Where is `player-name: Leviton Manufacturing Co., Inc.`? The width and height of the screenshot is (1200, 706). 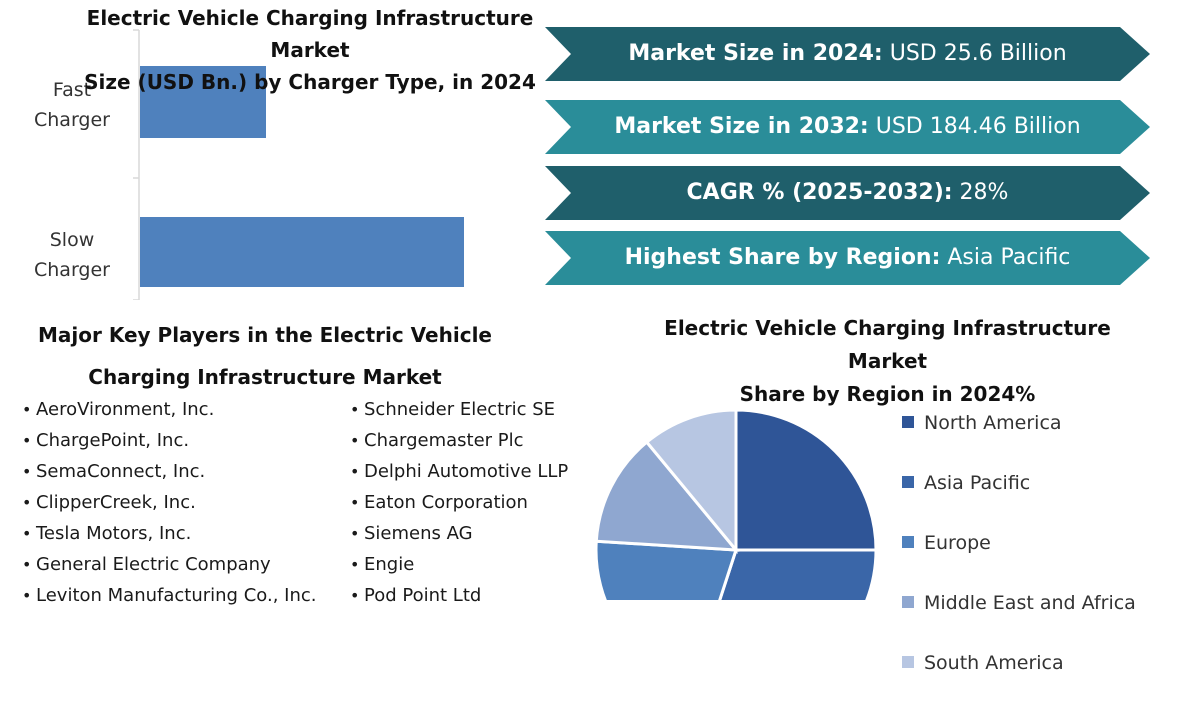
player-name: Leviton Manufacturing Co., Inc. is located at coordinates (176, 595).